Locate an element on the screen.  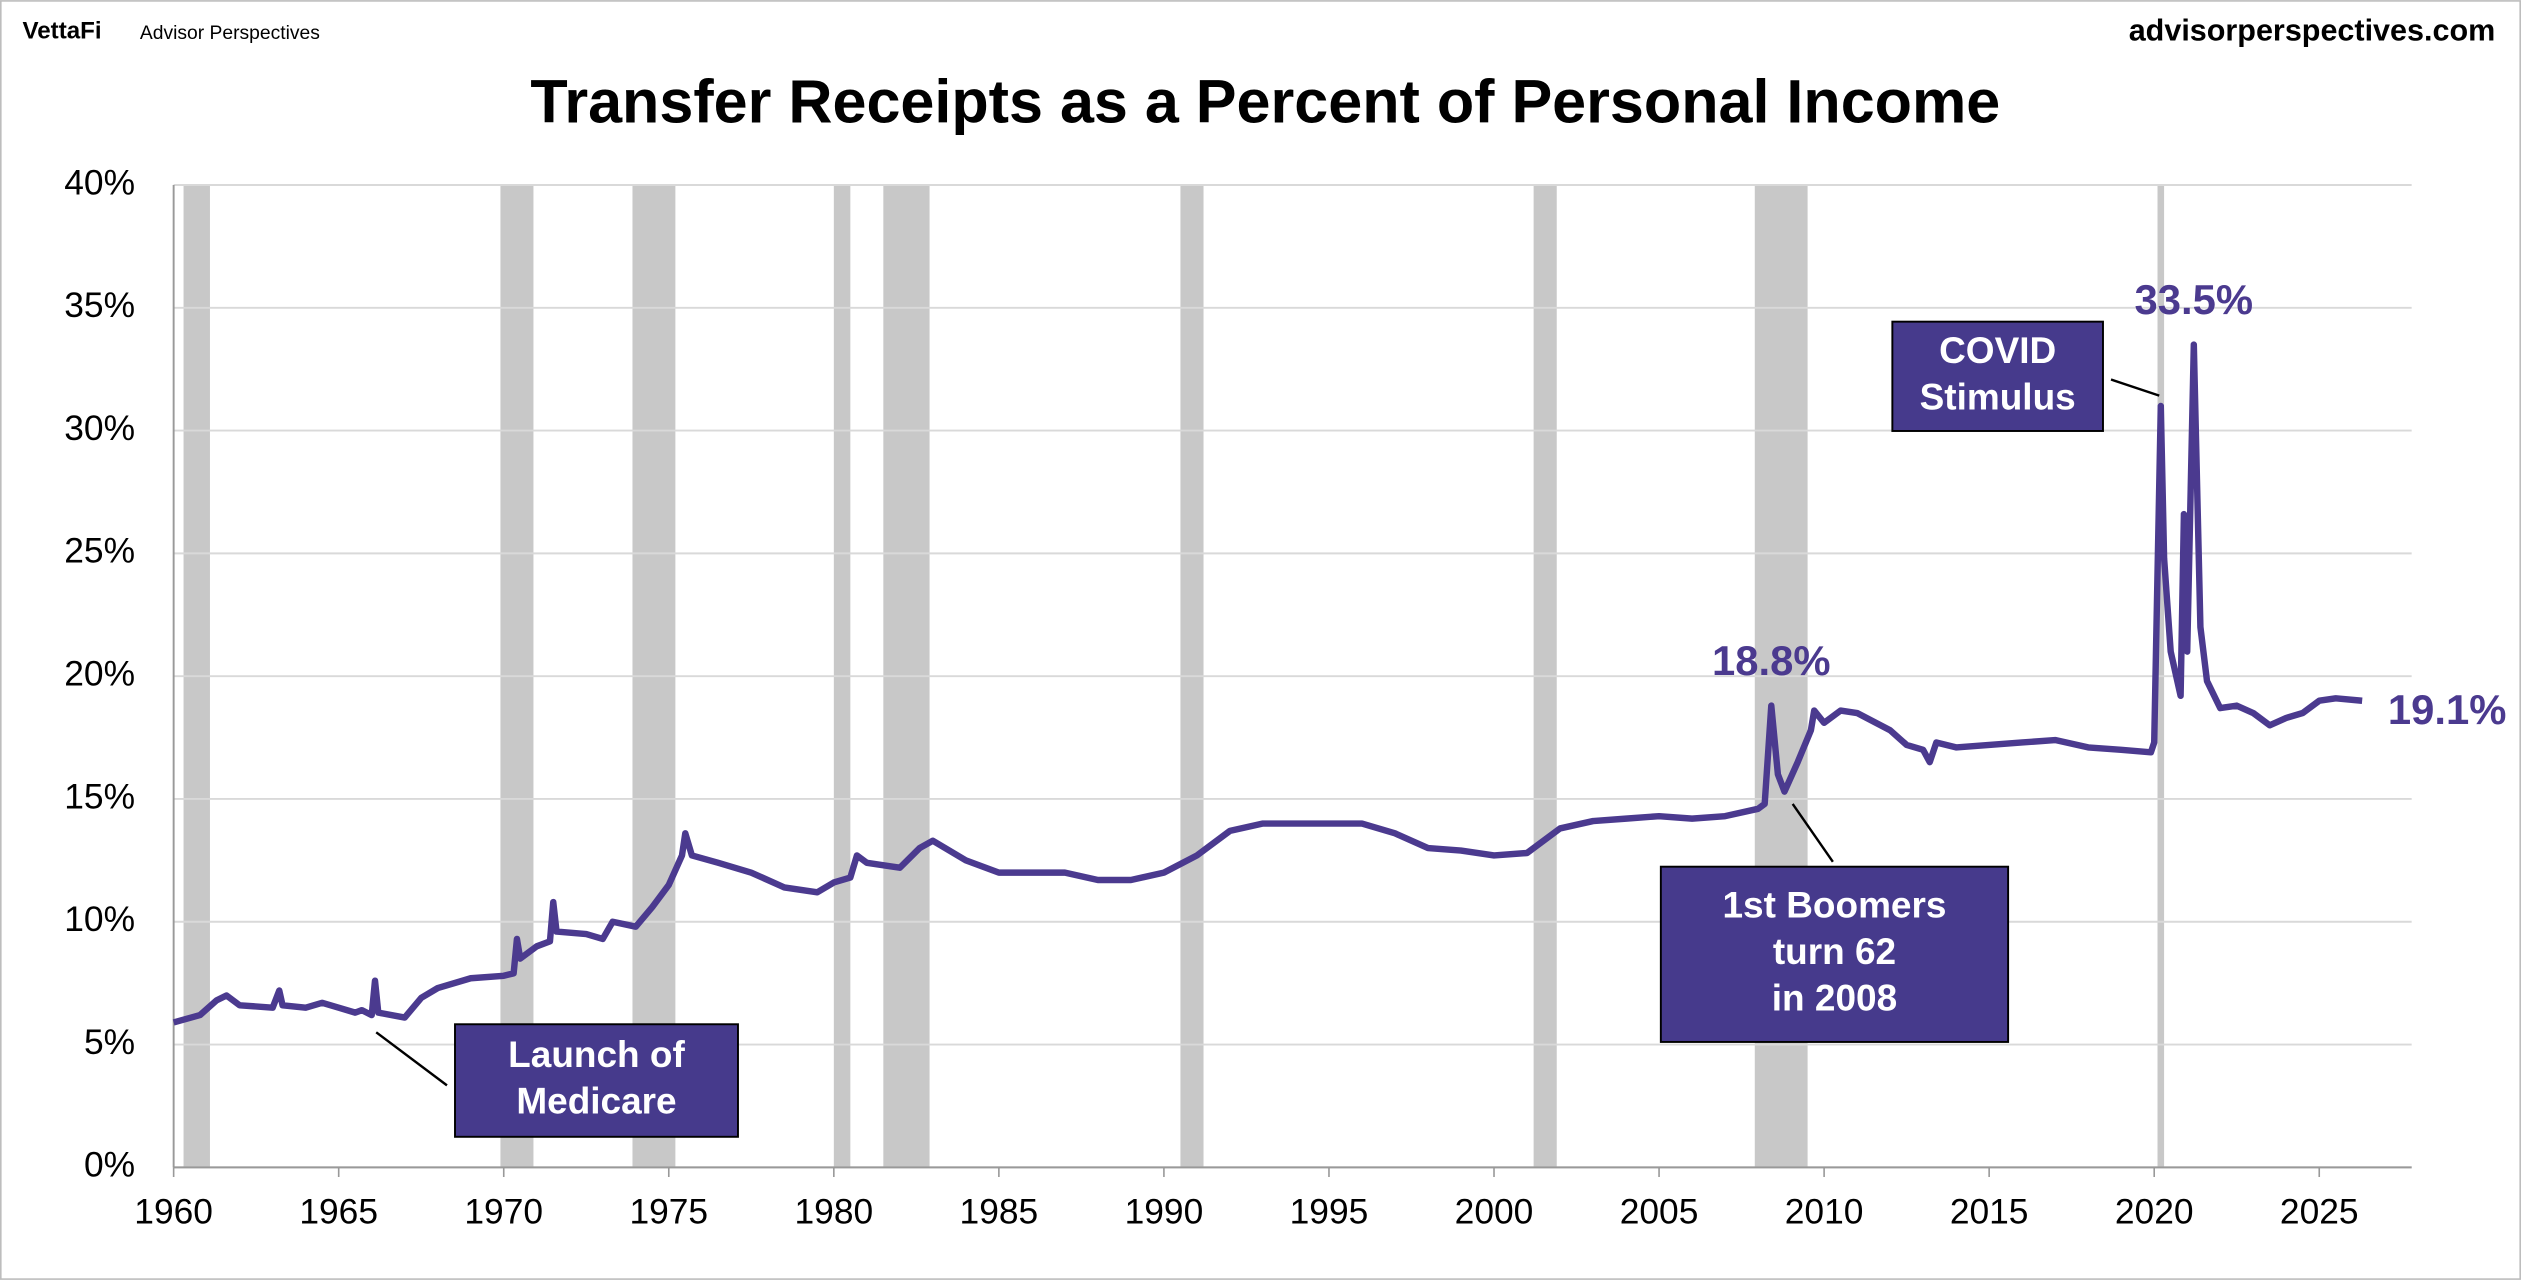
x-tick-label: 1995 is located at coordinates (1329, 1211).